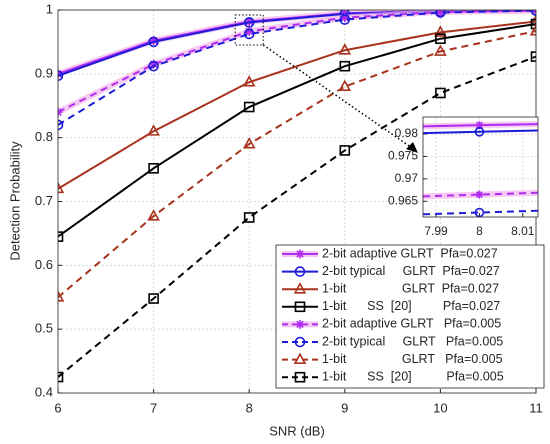 This screenshot has width=550, height=444. What do you see at coordinates (44, 264) in the screenshot?
I see `y-tick-label: 0.6` at bounding box center [44, 264].